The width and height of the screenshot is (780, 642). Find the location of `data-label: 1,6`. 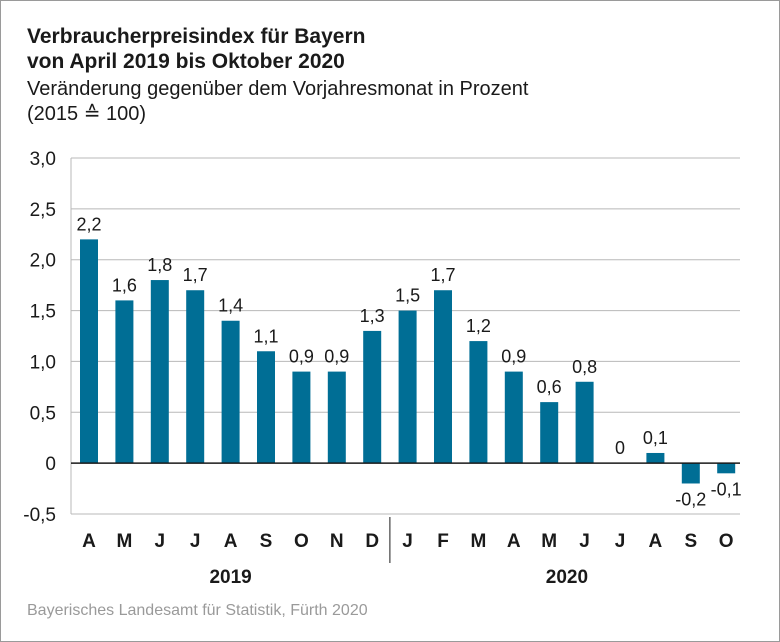

data-label: 1,6 is located at coordinates (124, 285).